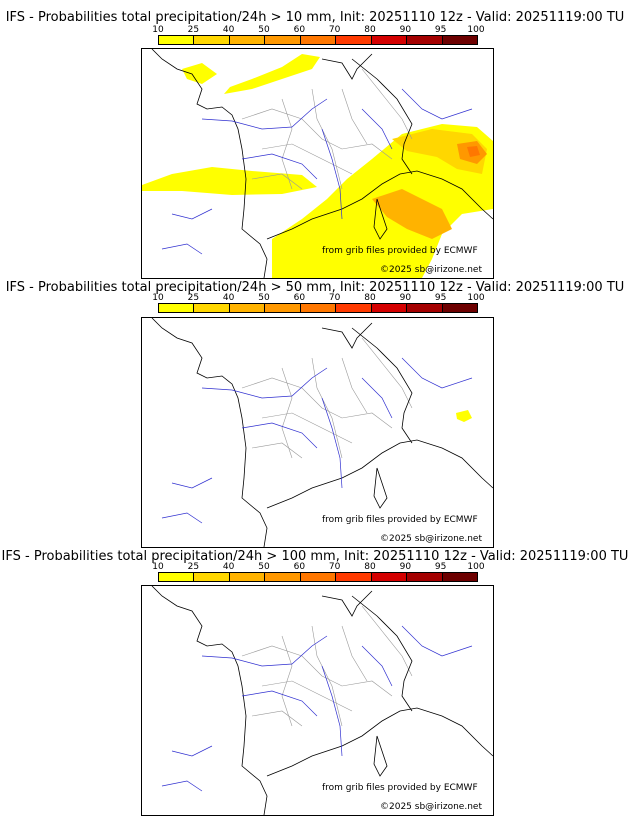 This screenshot has width=630, height=828. I want to click on prob-area-corsica-orange, so click(412, 214).